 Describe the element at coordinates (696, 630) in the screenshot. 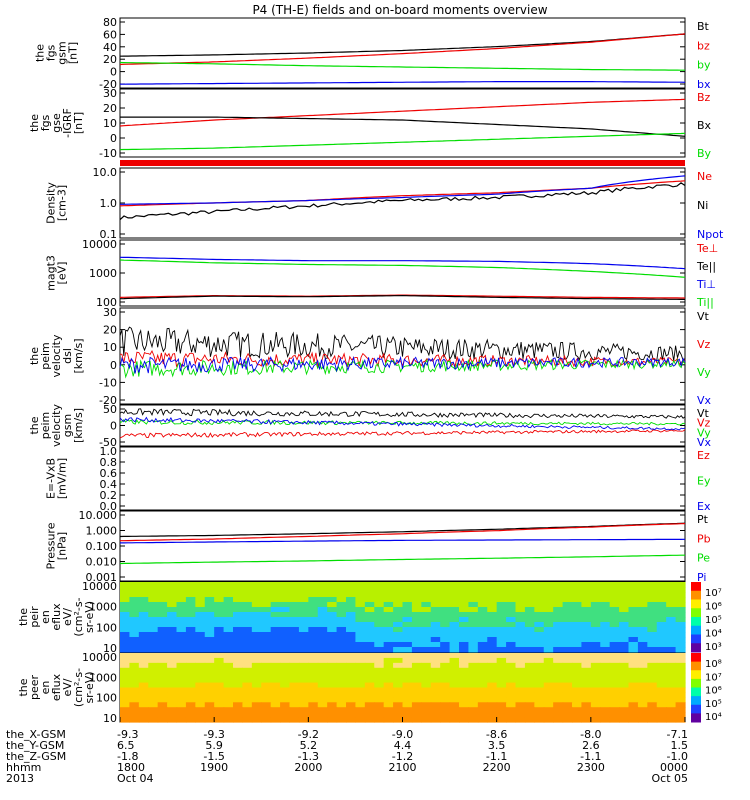

I see `colorbar-segment` at that location.